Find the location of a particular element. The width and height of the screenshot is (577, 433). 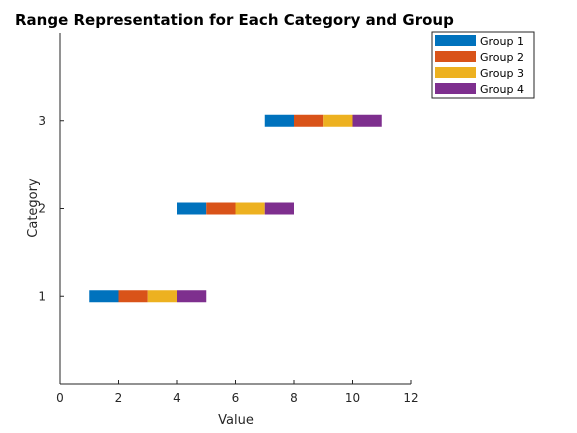

x-axis-label: Value is located at coordinates (236, 420).